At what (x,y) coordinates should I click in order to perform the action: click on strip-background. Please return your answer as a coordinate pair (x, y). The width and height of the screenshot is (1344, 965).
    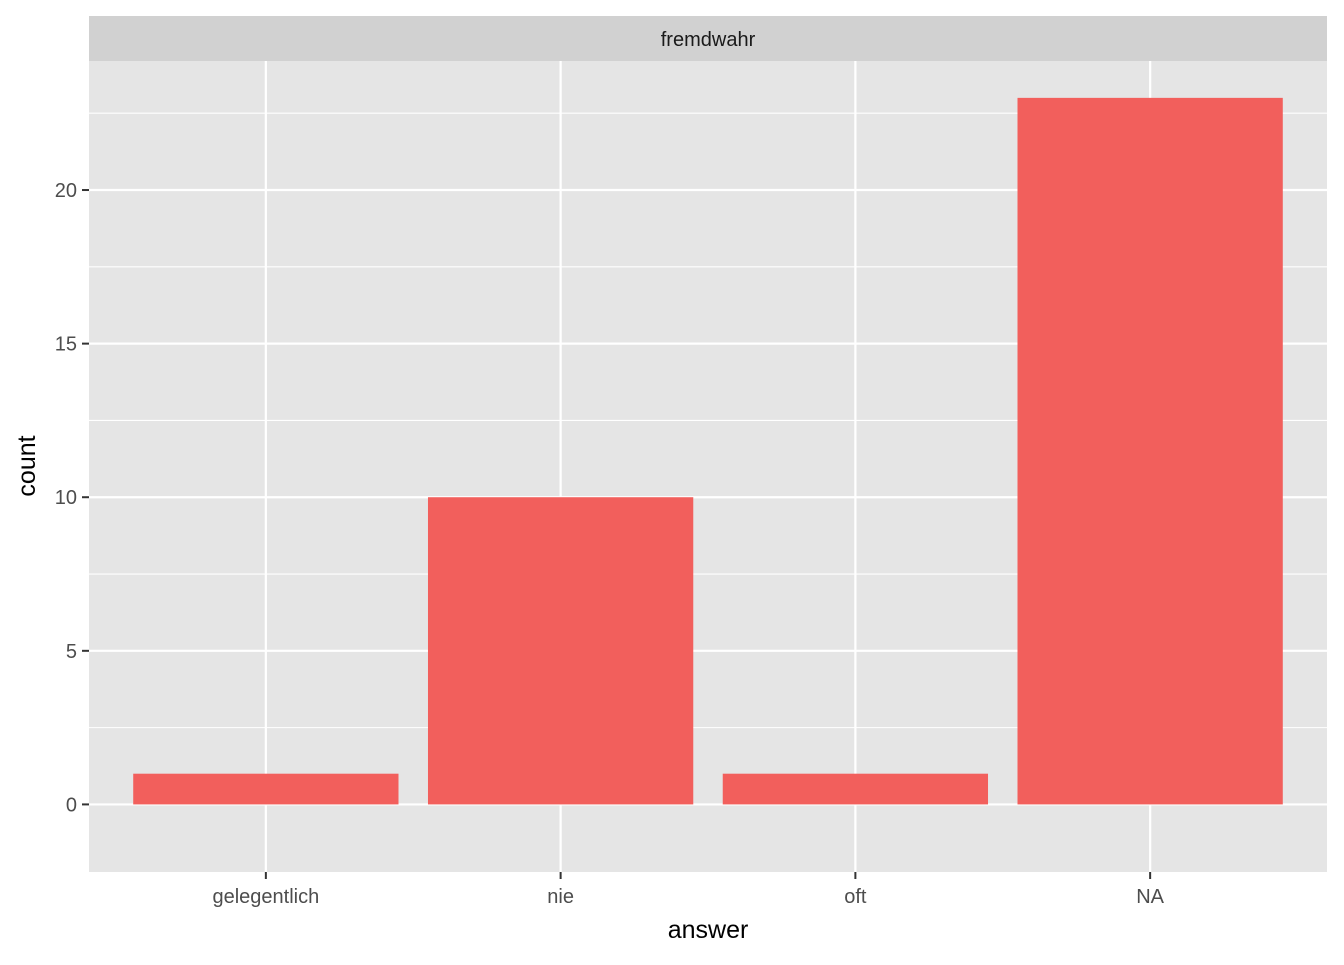
    Looking at the image, I should click on (708, 38).